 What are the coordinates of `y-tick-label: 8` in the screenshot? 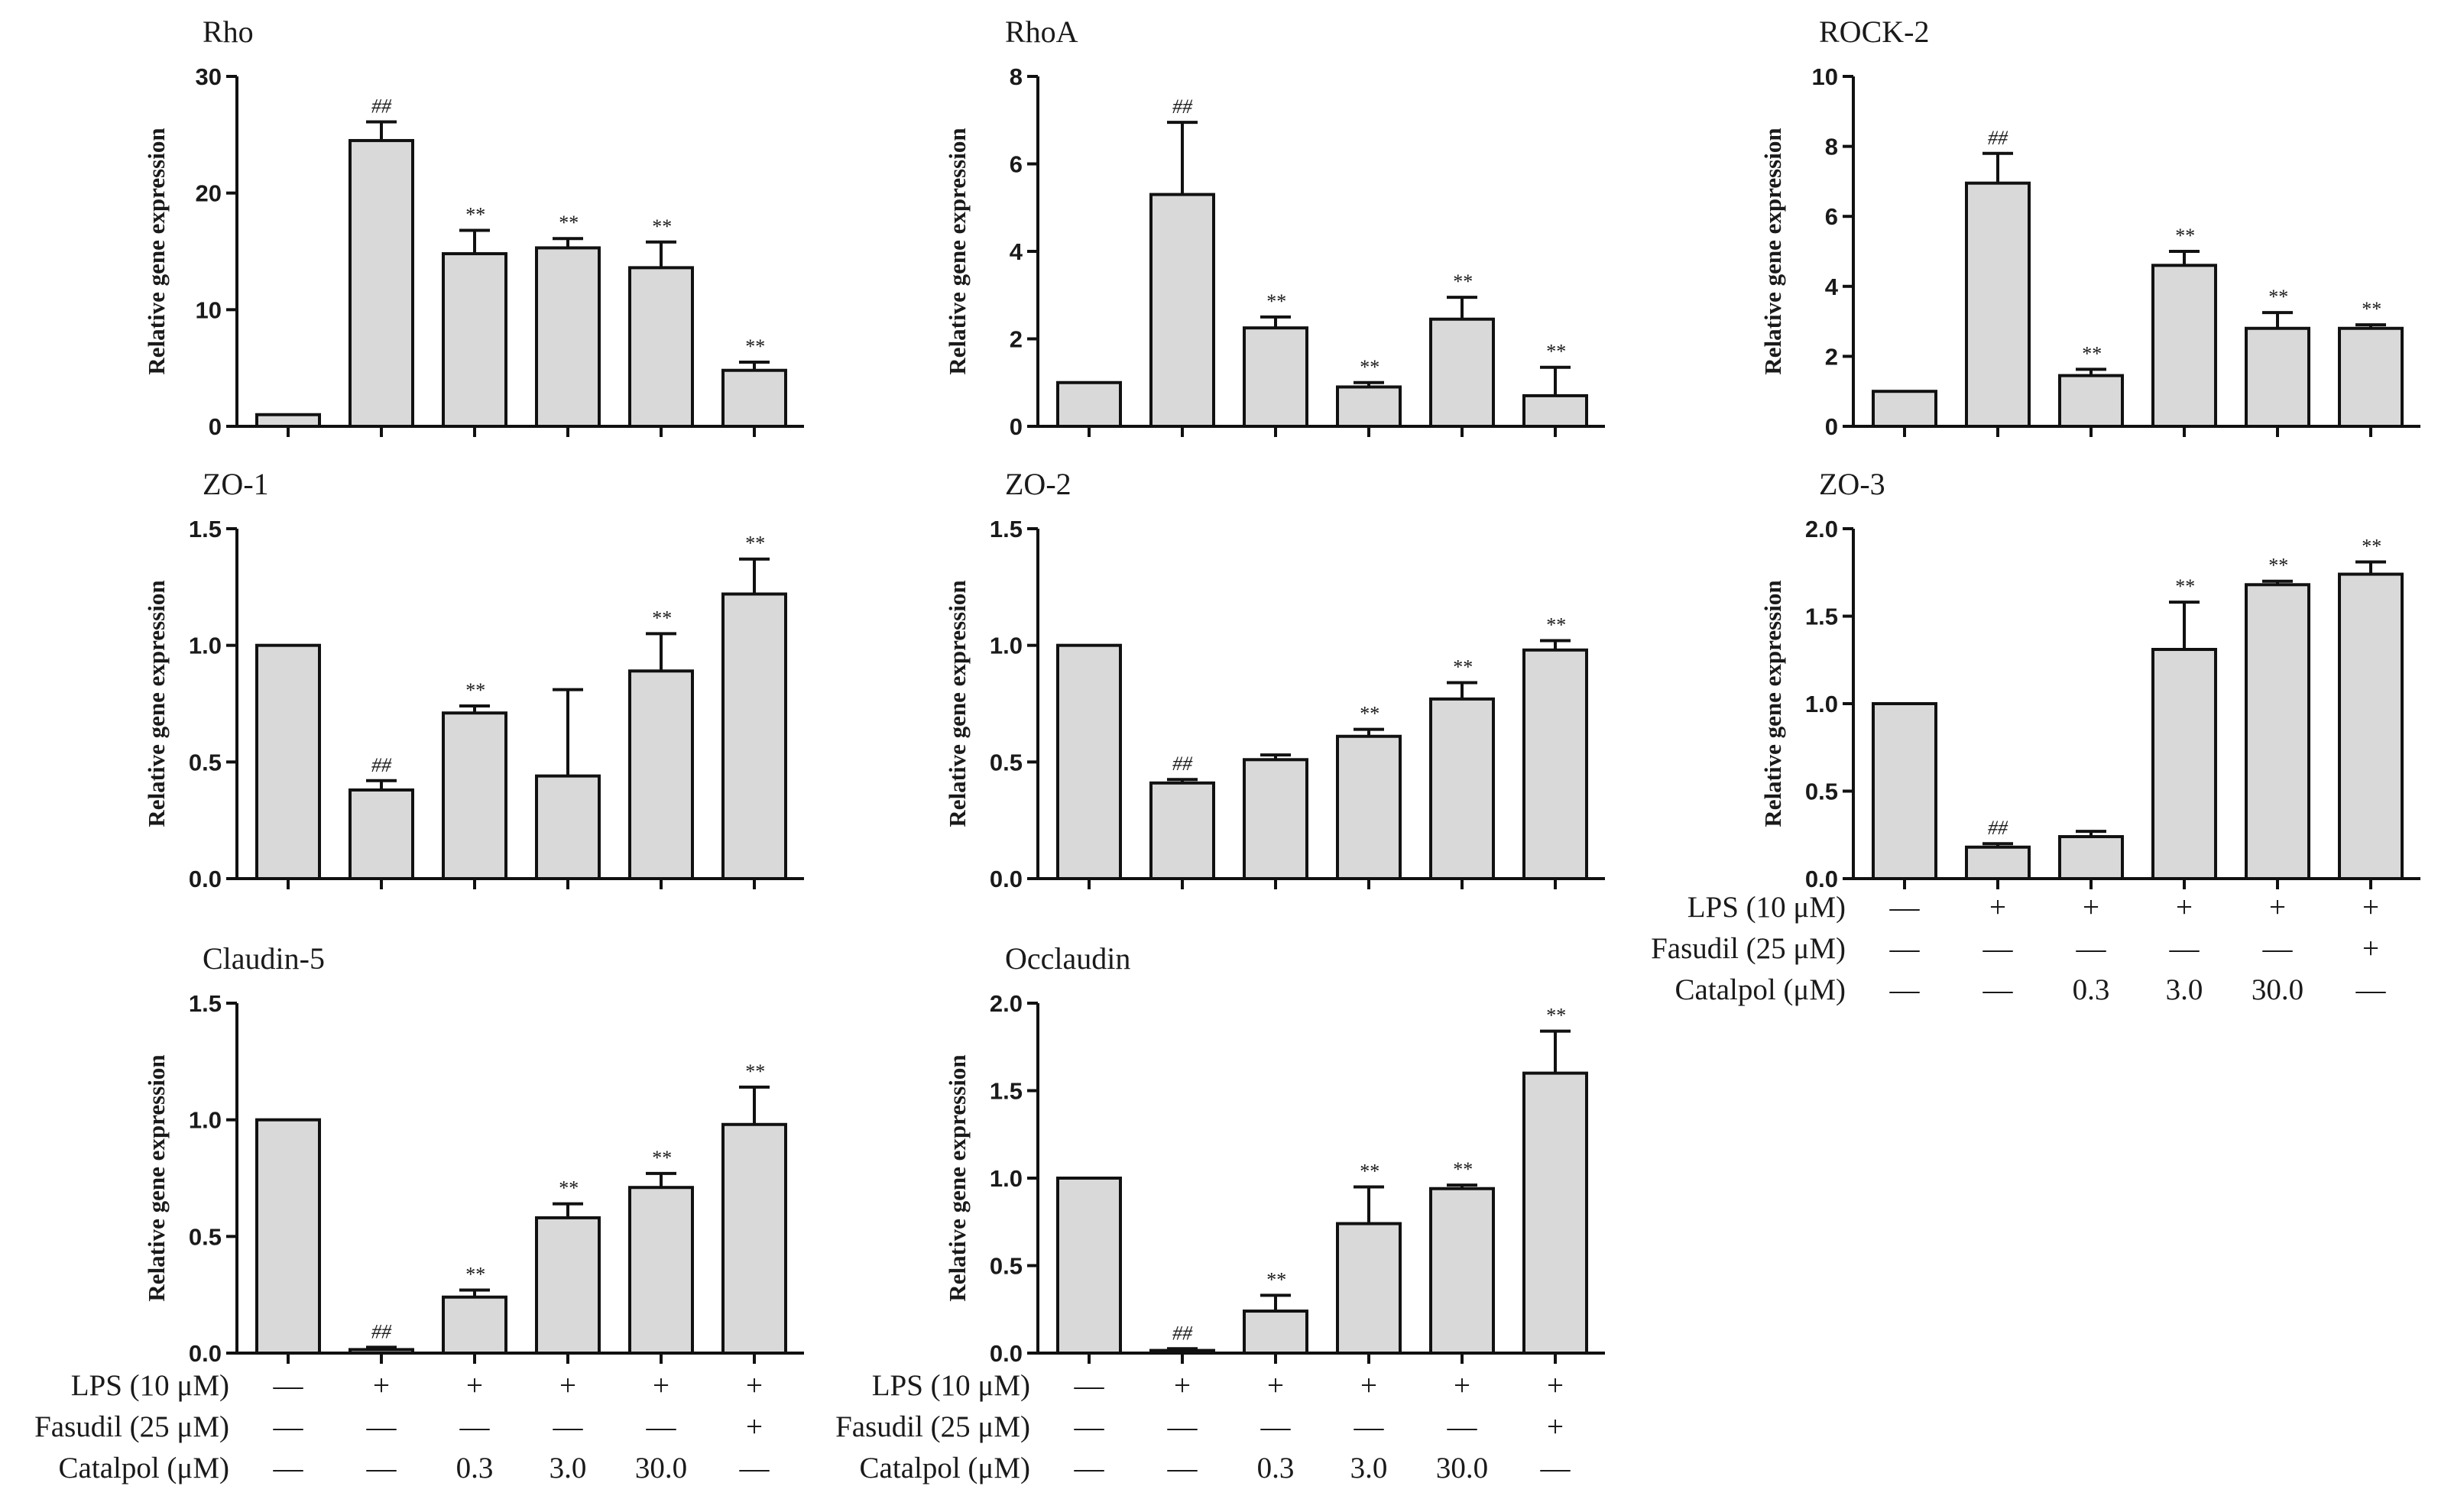 It's located at (1016, 77).